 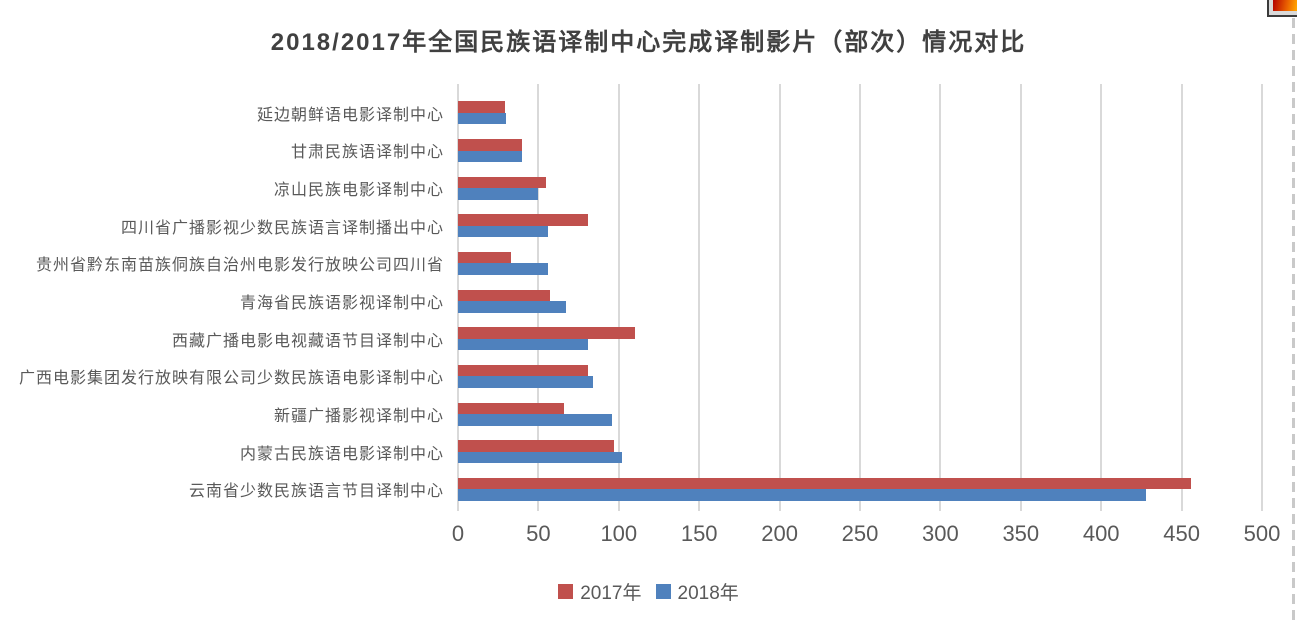 What do you see at coordinates (307, 341) in the screenshot?
I see `category-label: 西藏广播电影电视藏语节目译制中心` at bounding box center [307, 341].